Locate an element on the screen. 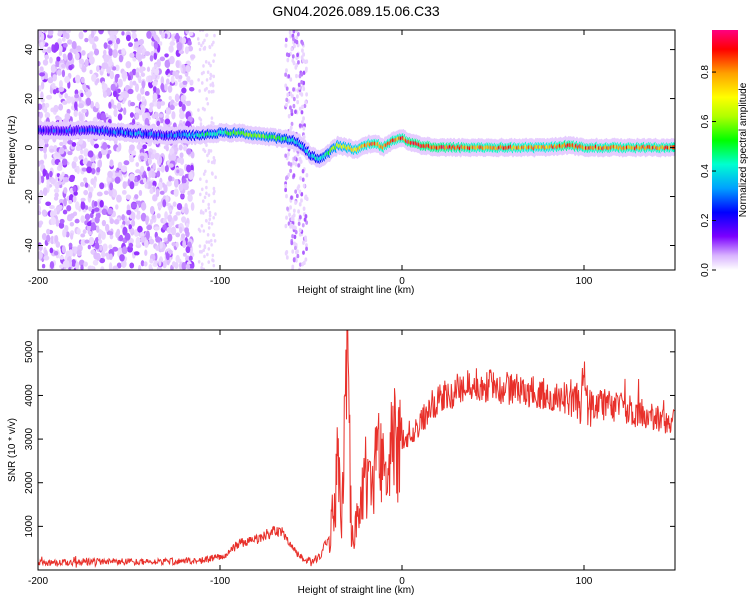  snr-x-tick-label: 100 is located at coordinates (584, 581).